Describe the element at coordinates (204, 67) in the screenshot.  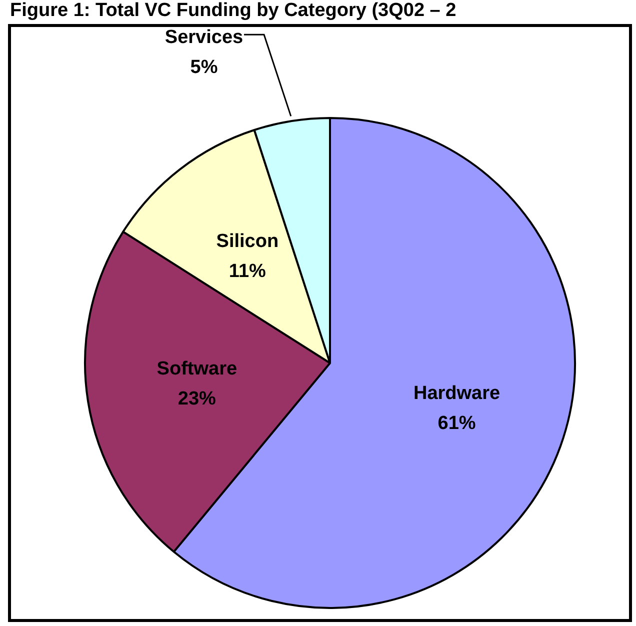
I see `data-label: 5%` at that location.